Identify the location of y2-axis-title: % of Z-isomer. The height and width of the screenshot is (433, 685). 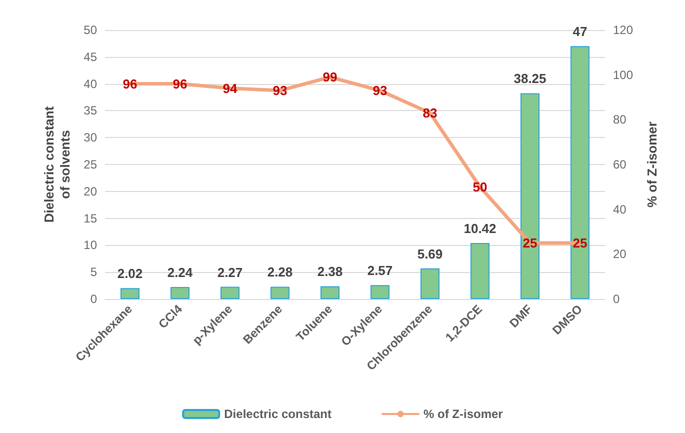
(652, 165).